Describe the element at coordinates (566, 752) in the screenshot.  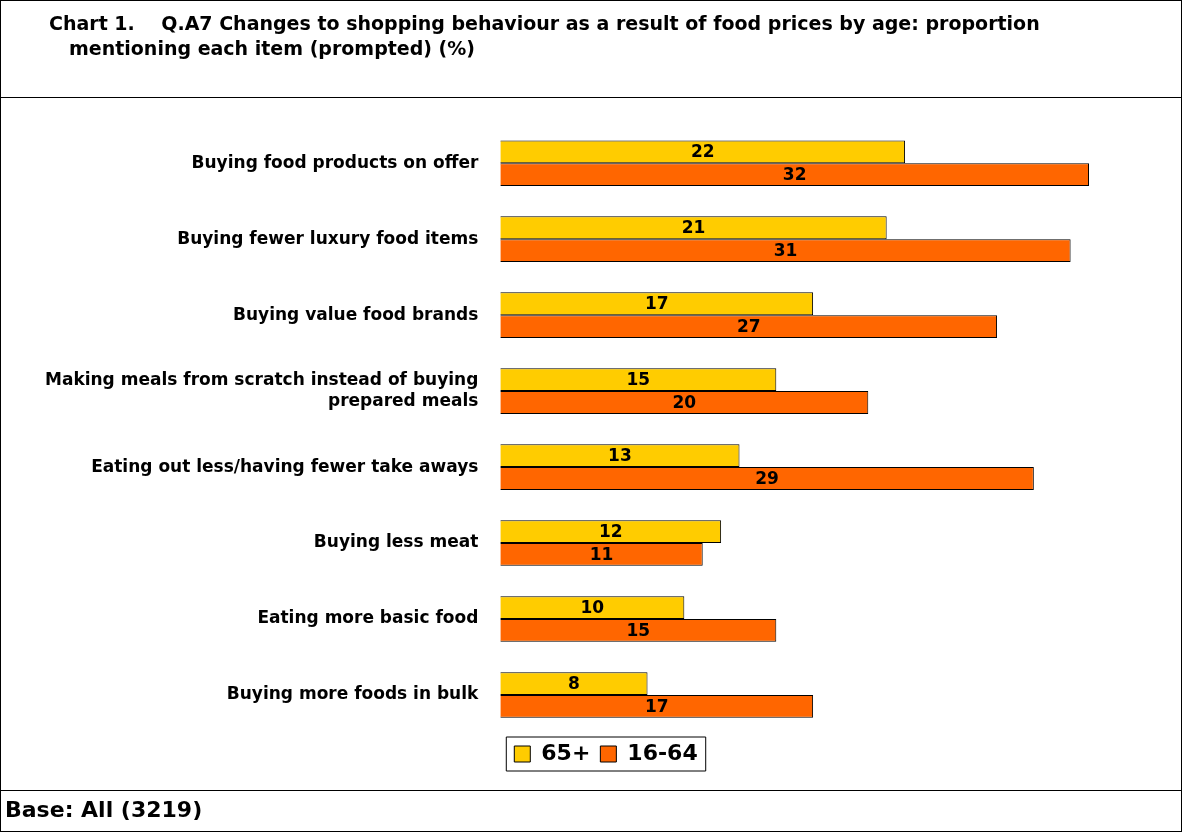
I see `legend-label: 65+` at that location.